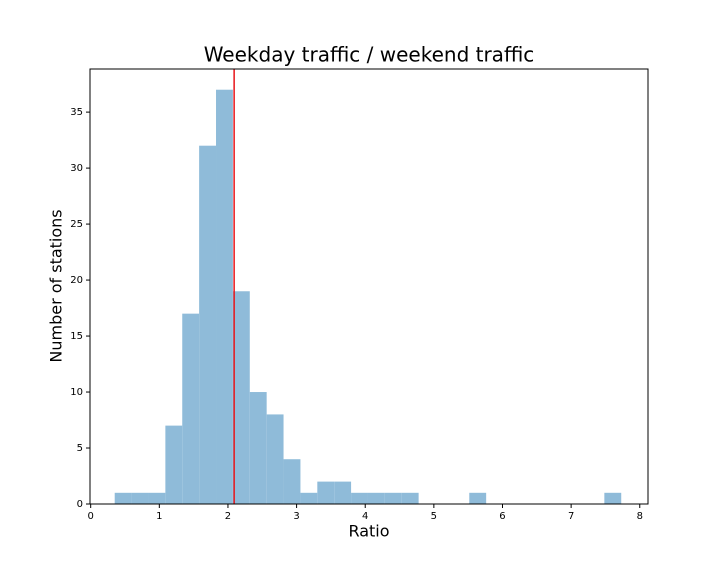 The height and width of the screenshot is (576, 720). I want to click on y-tick-label: 30, so click(76, 168).